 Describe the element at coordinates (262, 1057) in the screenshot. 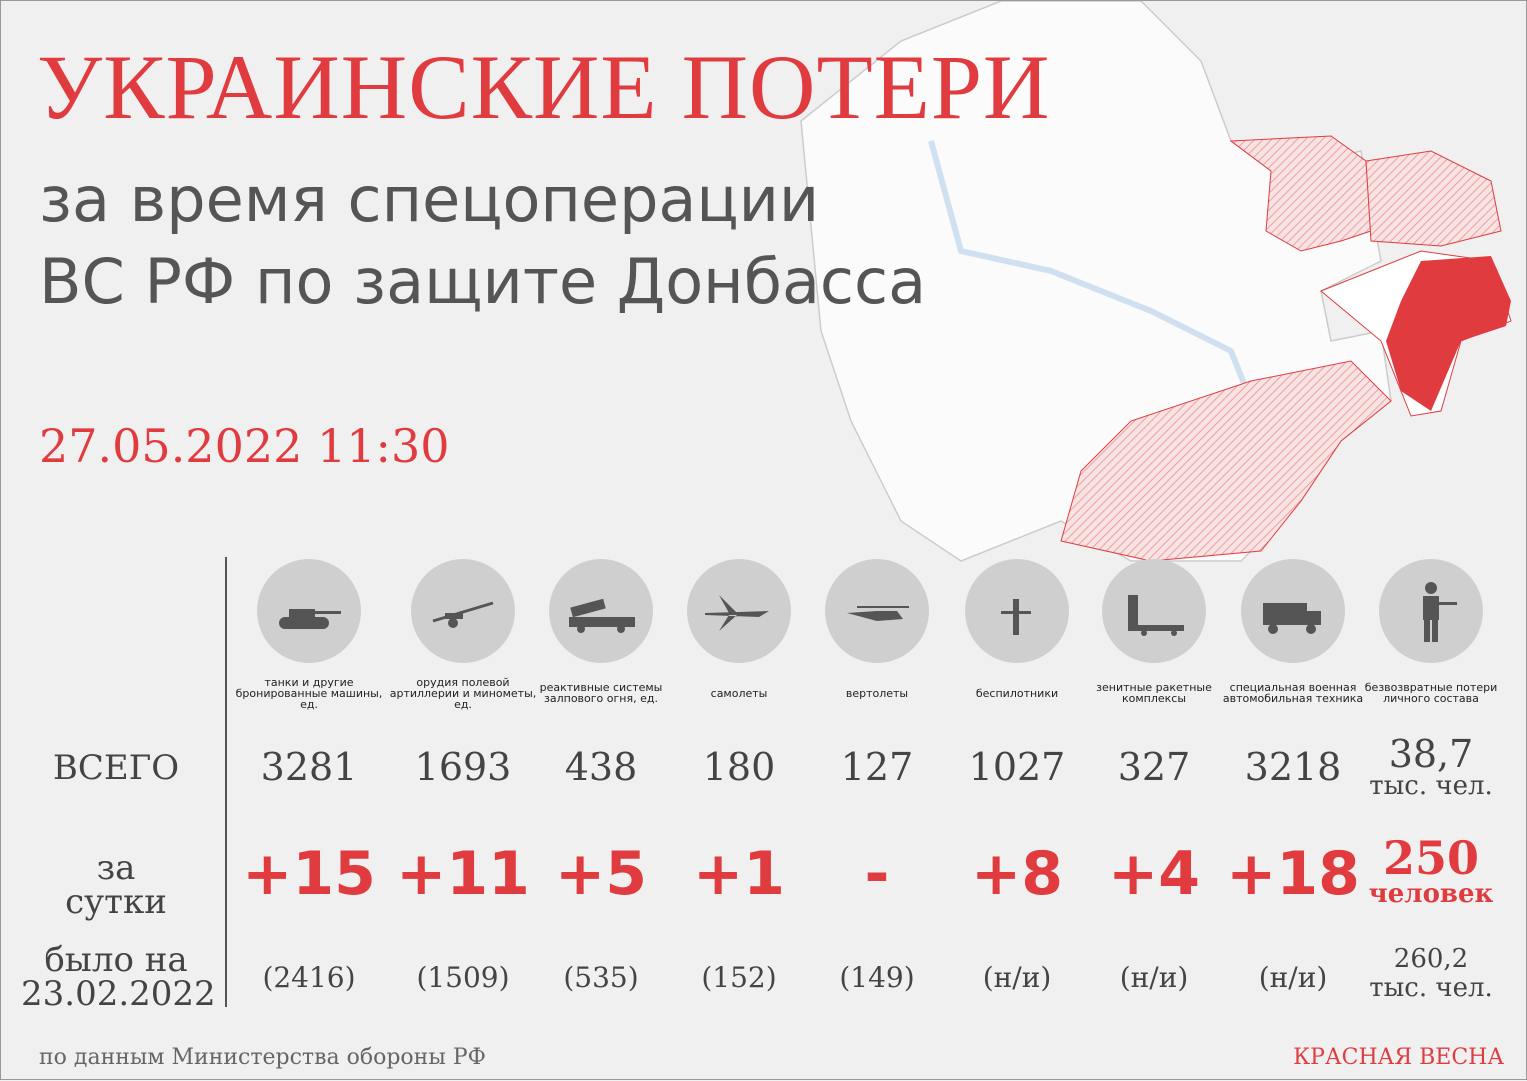

I see `source-note: по данным Министерства обороны РФ` at that location.